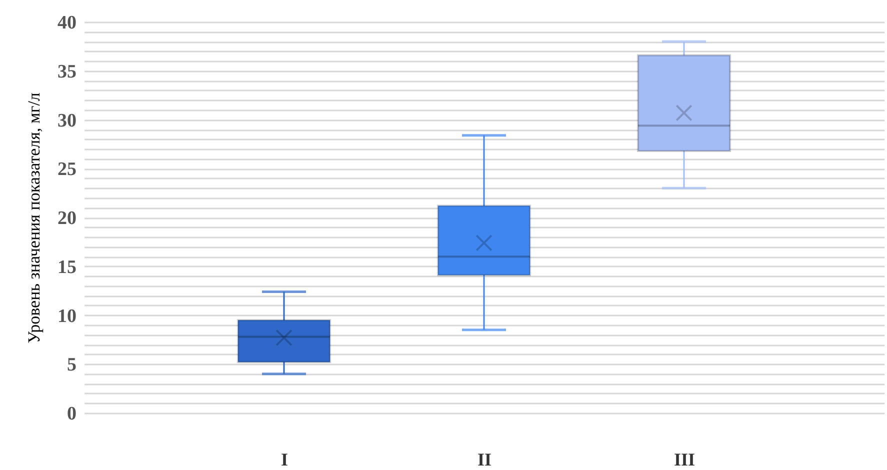  Describe the element at coordinates (67, 169) in the screenshot. I see `y-tick-label: 25` at that location.